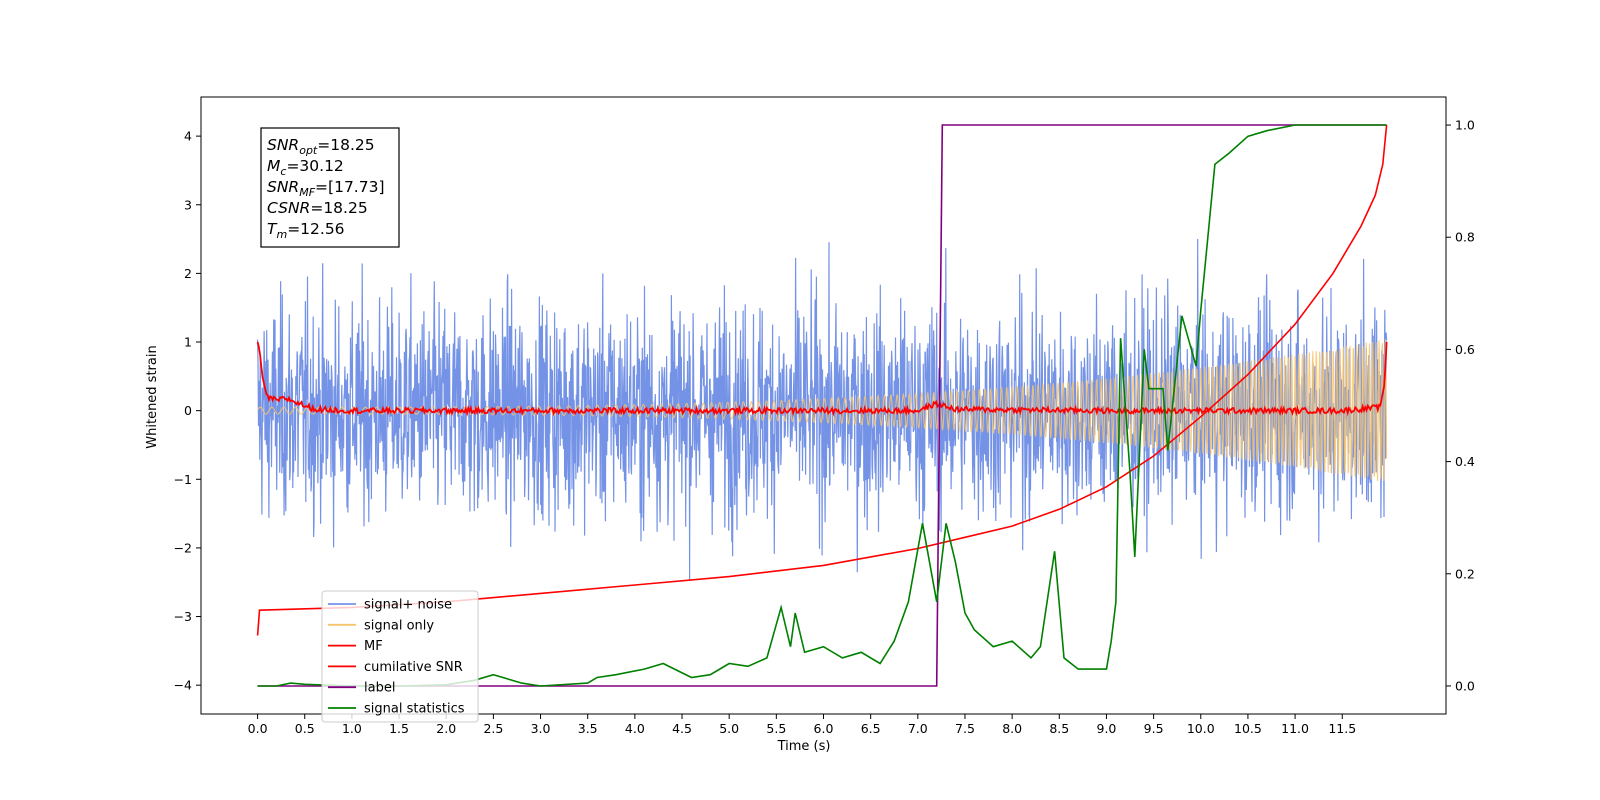 This screenshot has width=1600, height=800. What do you see at coordinates (1465, 685) in the screenshot?
I see `y2-tick-label: 0.0` at bounding box center [1465, 685].